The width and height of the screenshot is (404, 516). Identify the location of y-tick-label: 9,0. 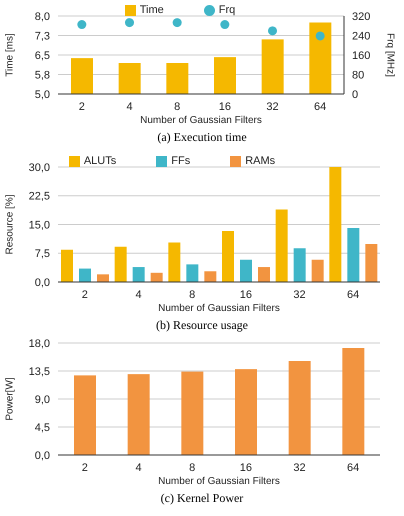
(42, 400).